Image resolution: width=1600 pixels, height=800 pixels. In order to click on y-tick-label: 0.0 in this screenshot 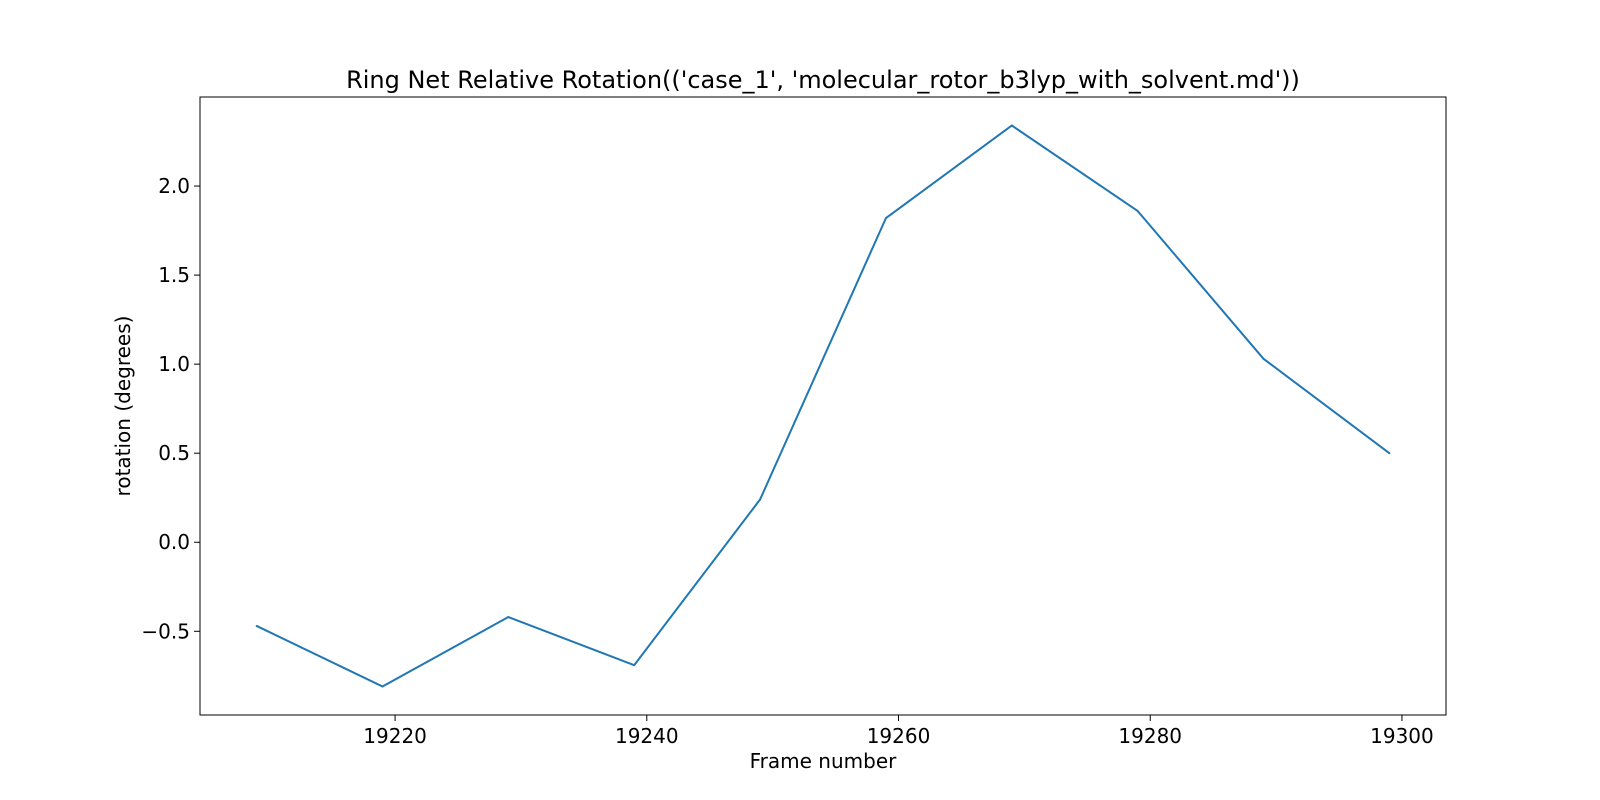, I will do `click(174, 542)`.